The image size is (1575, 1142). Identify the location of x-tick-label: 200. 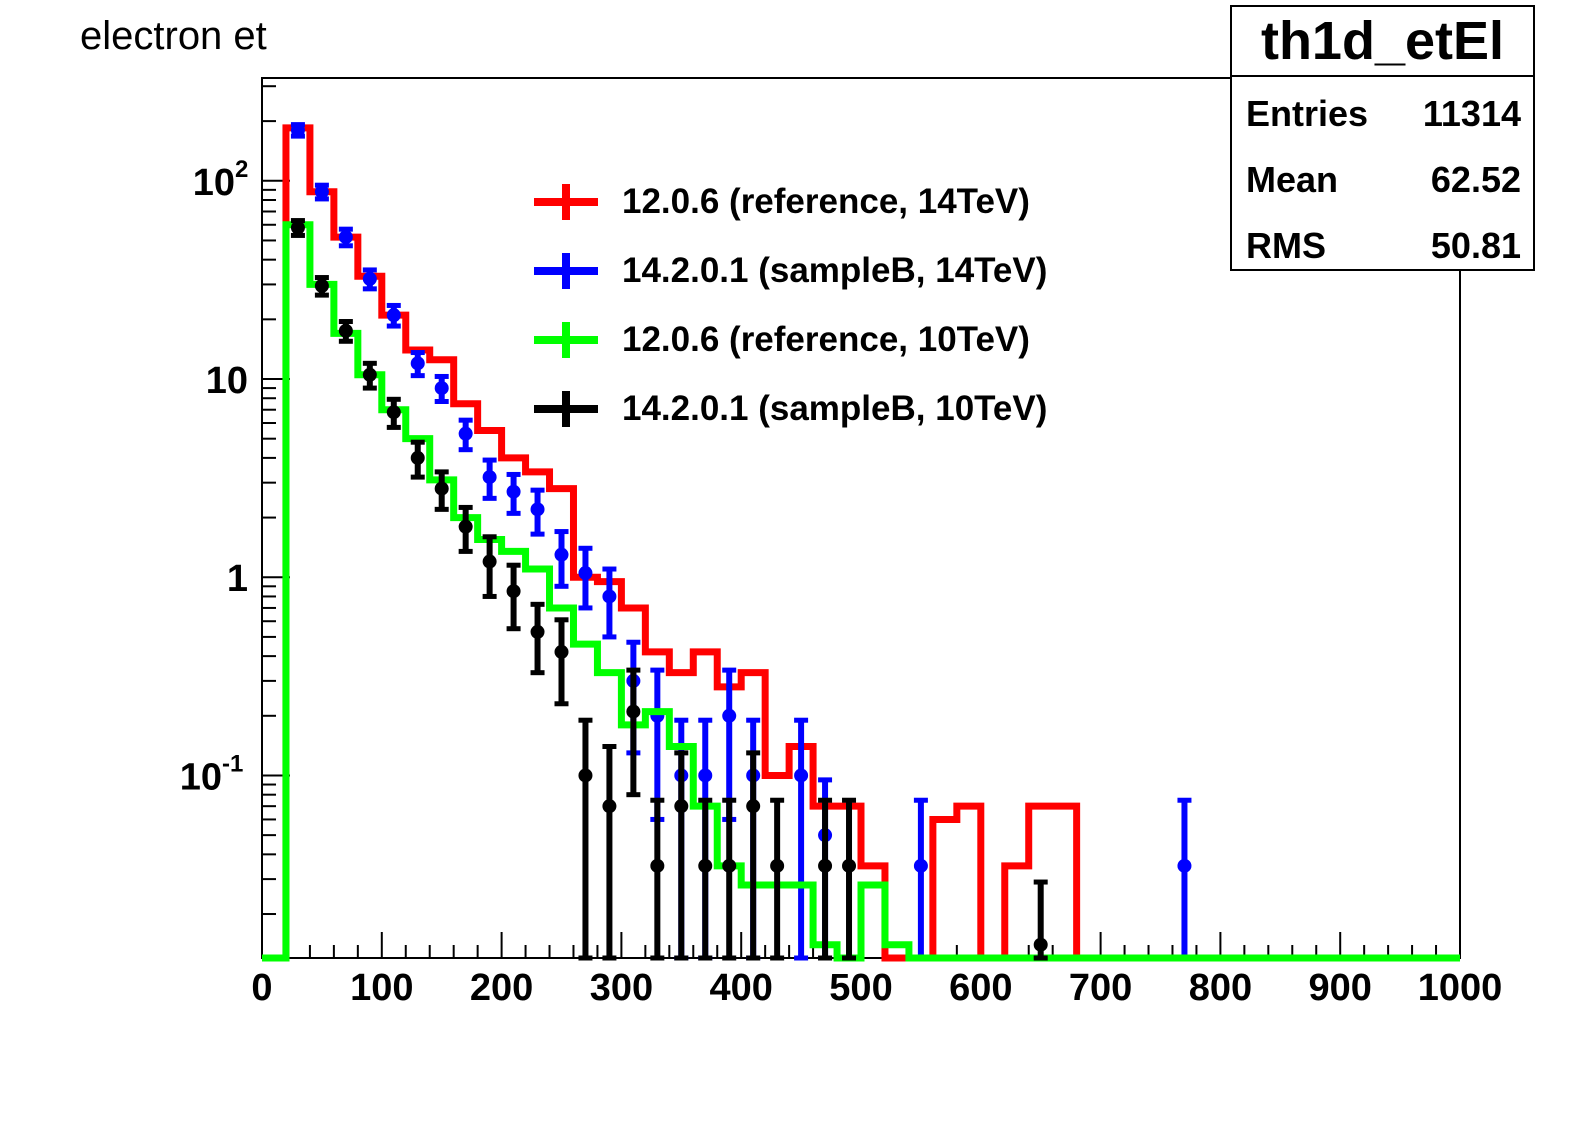
(501, 988).